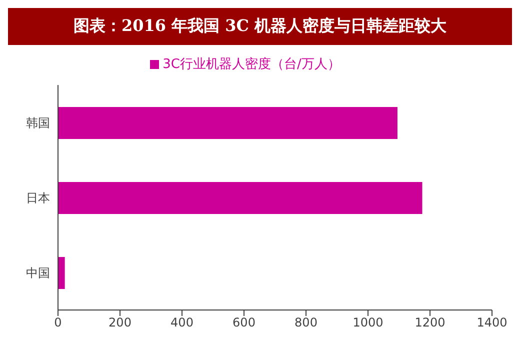 Image resolution: width=520 pixels, height=349 pixels. What do you see at coordinates (182, 323) in the screenshot?
I see `x-tick-label: 400` at bounding box center [182, 323].